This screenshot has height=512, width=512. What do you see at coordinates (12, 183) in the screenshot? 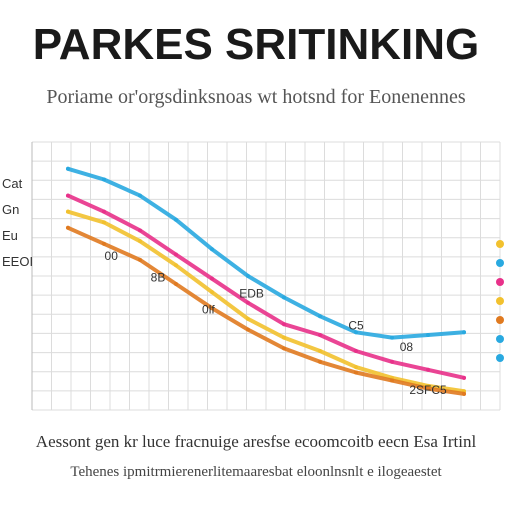
I see `y-axis-label: Cat` at bounding box center [12, 183].